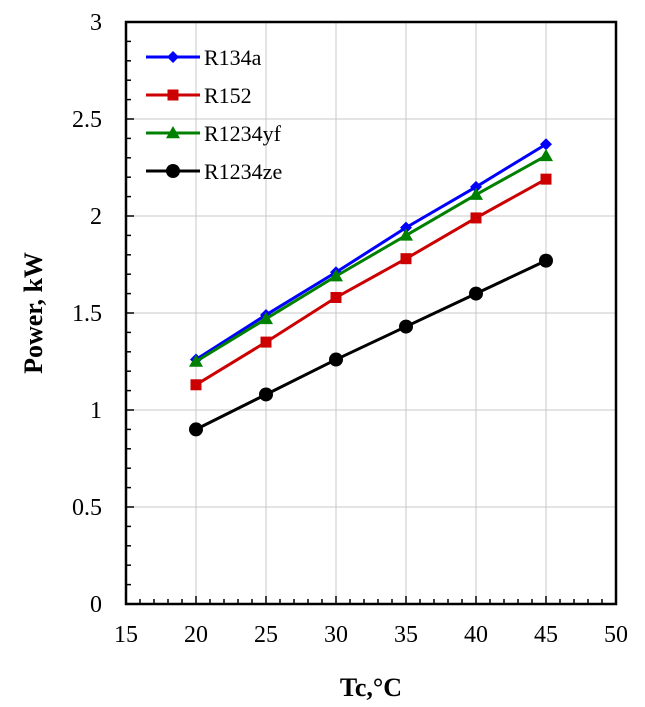  Describe the element at coordinates (476, 635) in the screenshot. I see `x-tick-label: 40` at that location.